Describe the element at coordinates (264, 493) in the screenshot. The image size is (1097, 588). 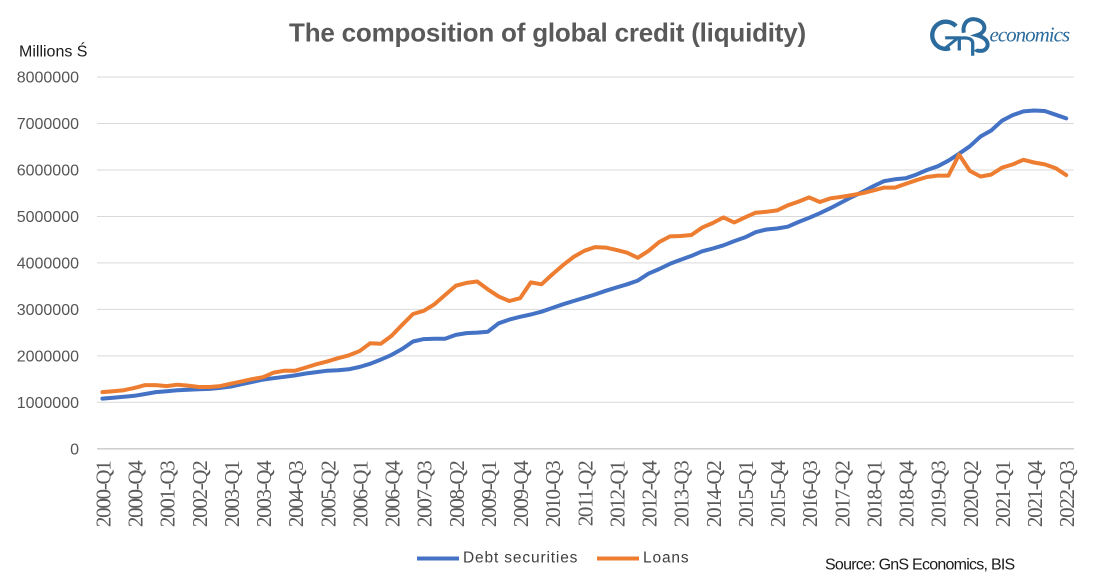
I see `svg-text: 2003-Q4` at that location.